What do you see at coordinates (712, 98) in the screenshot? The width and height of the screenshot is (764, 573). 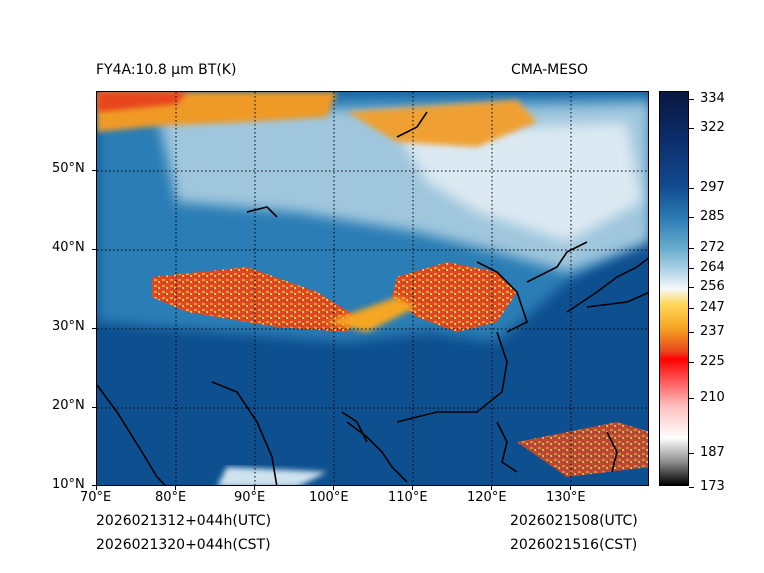 I see `colorbar-label: 334` at bounding box center [712, 98].